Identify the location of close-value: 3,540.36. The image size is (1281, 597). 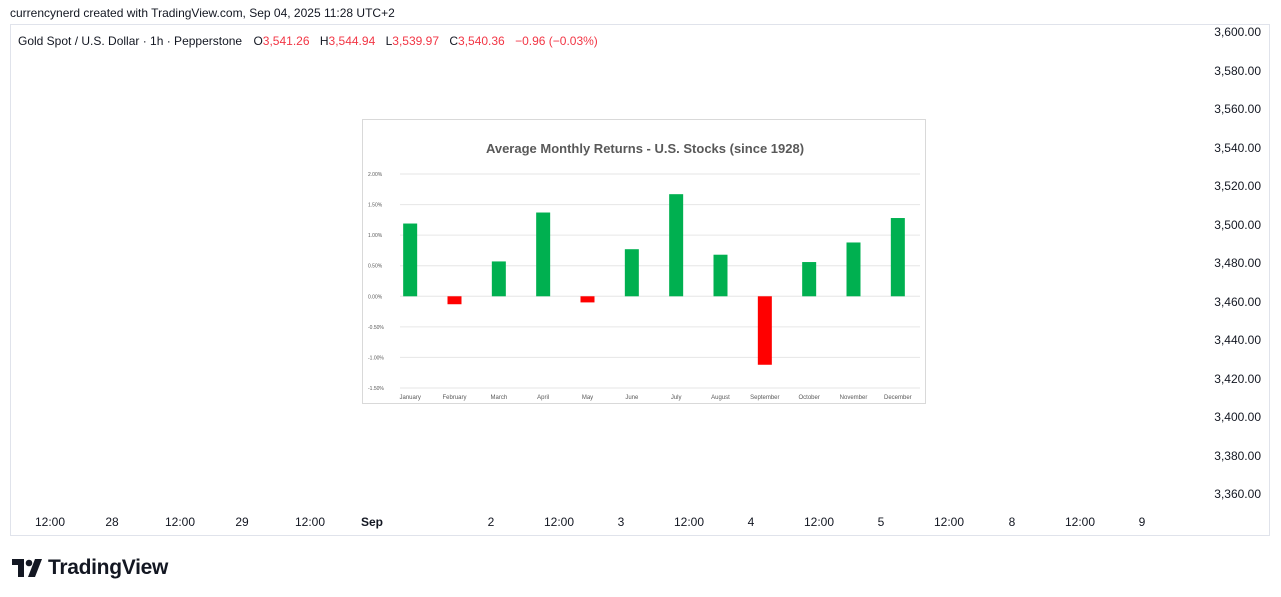
(481, 41).